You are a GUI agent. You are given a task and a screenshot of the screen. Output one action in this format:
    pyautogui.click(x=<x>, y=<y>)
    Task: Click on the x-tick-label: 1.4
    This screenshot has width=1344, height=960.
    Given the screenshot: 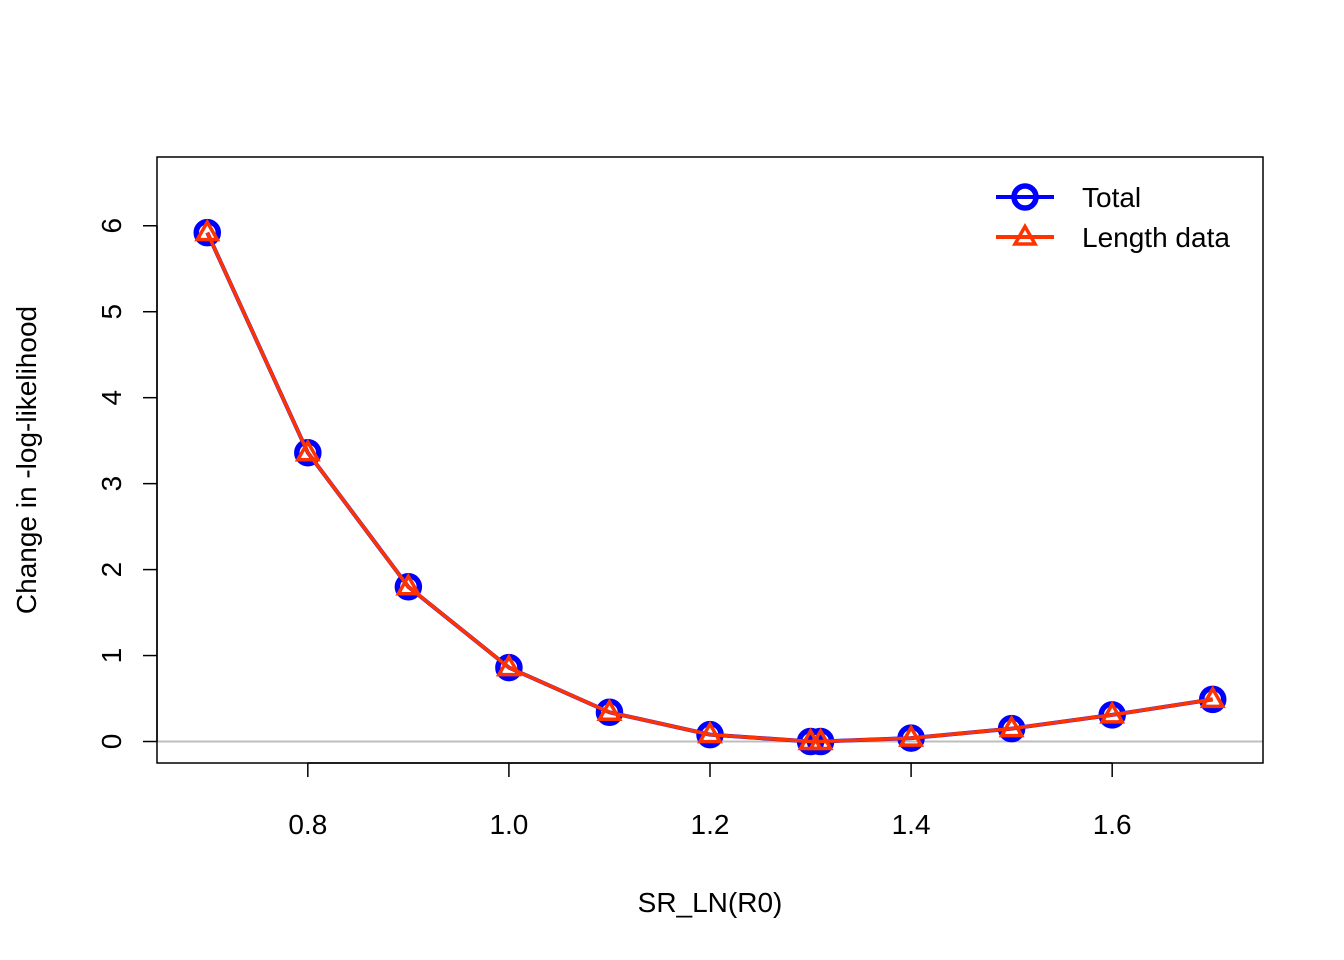 What is the action you would take?
    pyautogui.click(x=911, y=824)
    